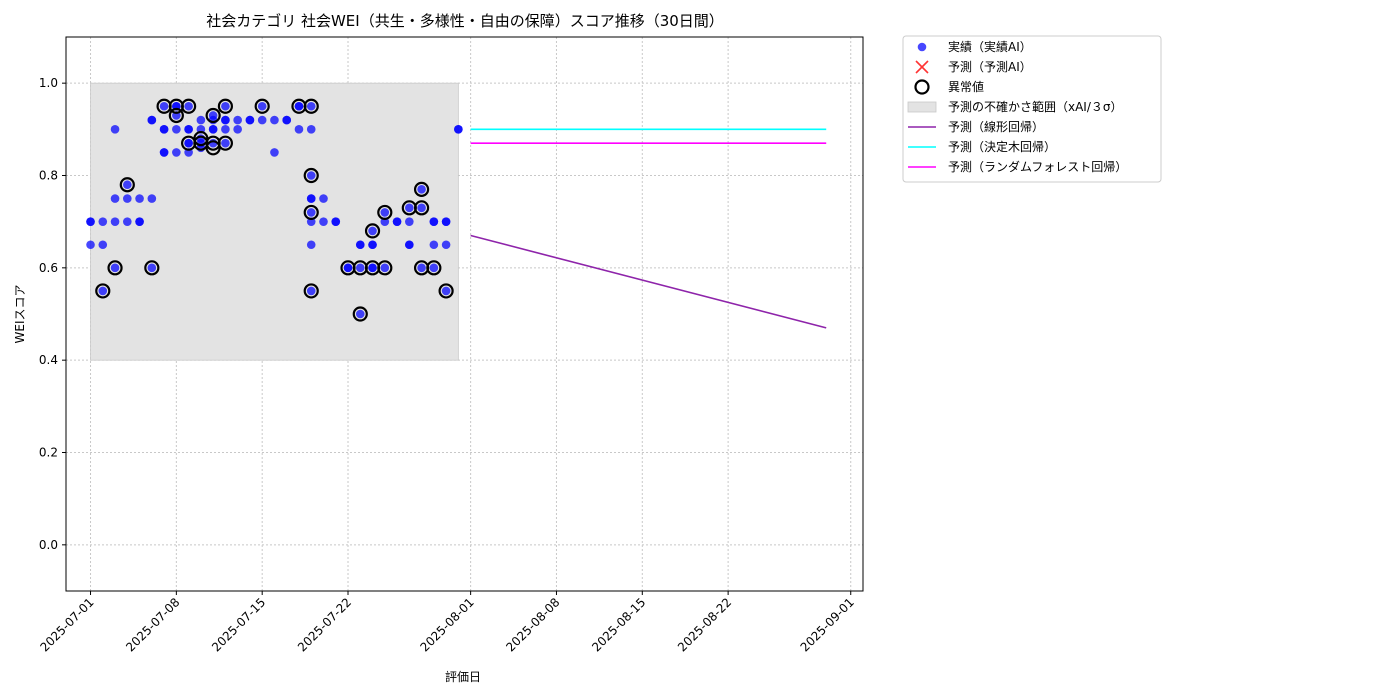 The image size is (1400, 700). What do you see at coordinates (922, 67) in the screenshot?
I see `legend-marker-x` at bounding box center [922, 67].